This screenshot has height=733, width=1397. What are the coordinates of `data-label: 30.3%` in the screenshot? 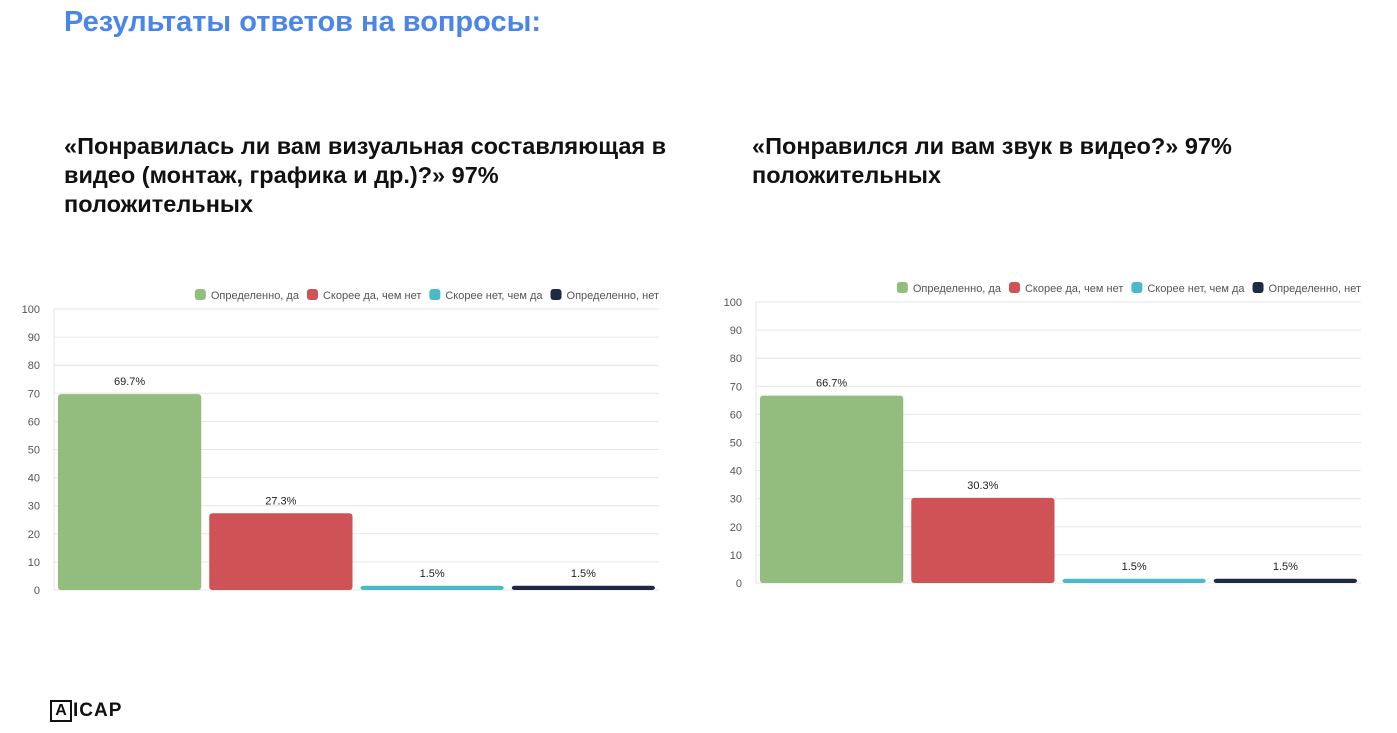 It's located at (982, 486).